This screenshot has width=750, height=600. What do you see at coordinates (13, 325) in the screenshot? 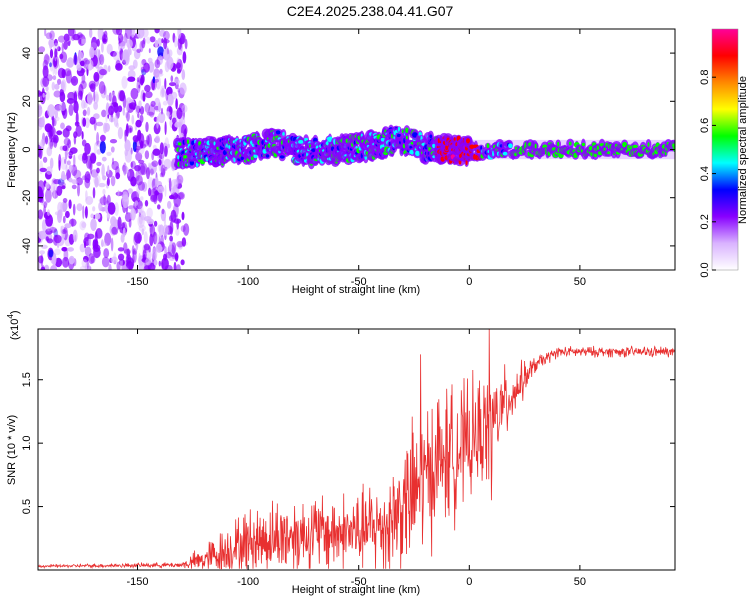
I see `snr-multiplier: (x104)` at bounding box center [13, 325].